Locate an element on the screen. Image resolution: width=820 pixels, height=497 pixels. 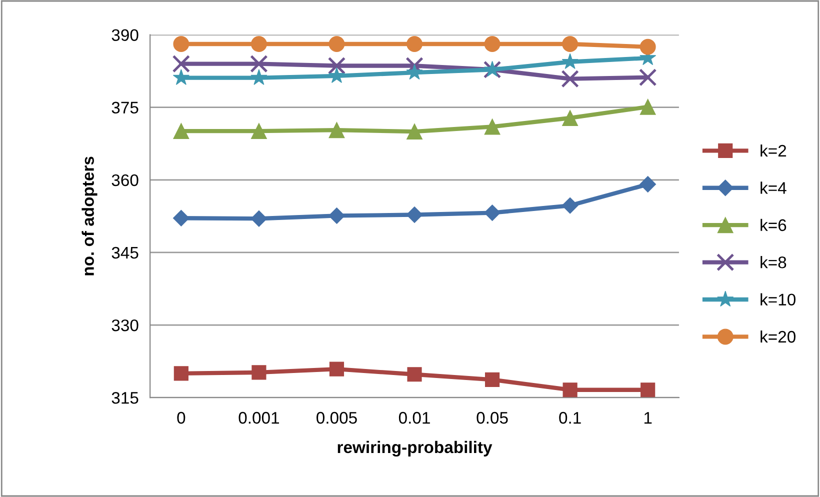
legend-label: k=20 is located at coordinates (778, 336).